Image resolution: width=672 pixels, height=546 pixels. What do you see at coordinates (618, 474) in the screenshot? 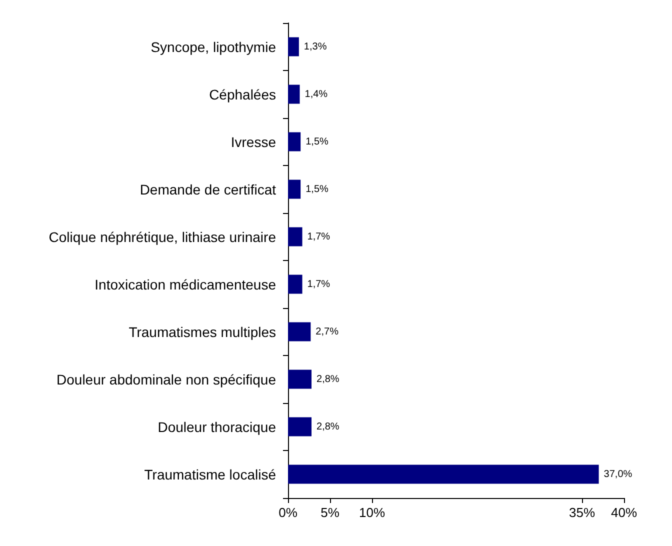
I see `data-label: 37,0%` at bounding box center [618, 474].